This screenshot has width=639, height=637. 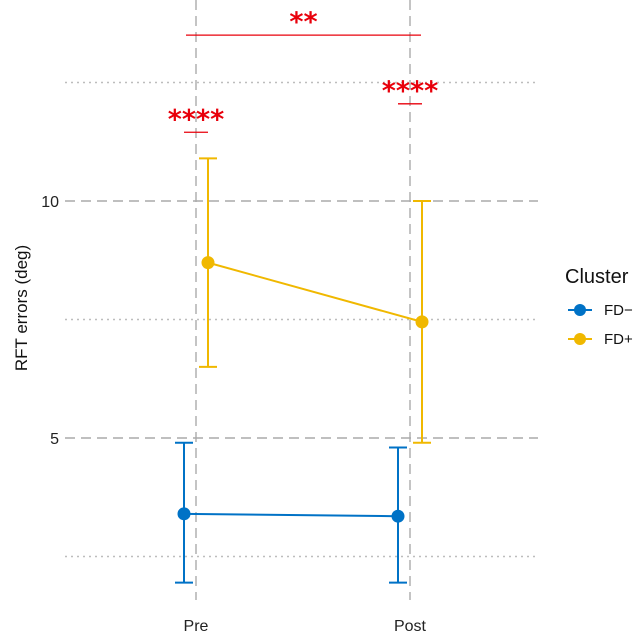 What do you see at coordinates (618, 310) in the screenshot?
I see `legend-label-0: FD−` at bounding box center [618, 310].